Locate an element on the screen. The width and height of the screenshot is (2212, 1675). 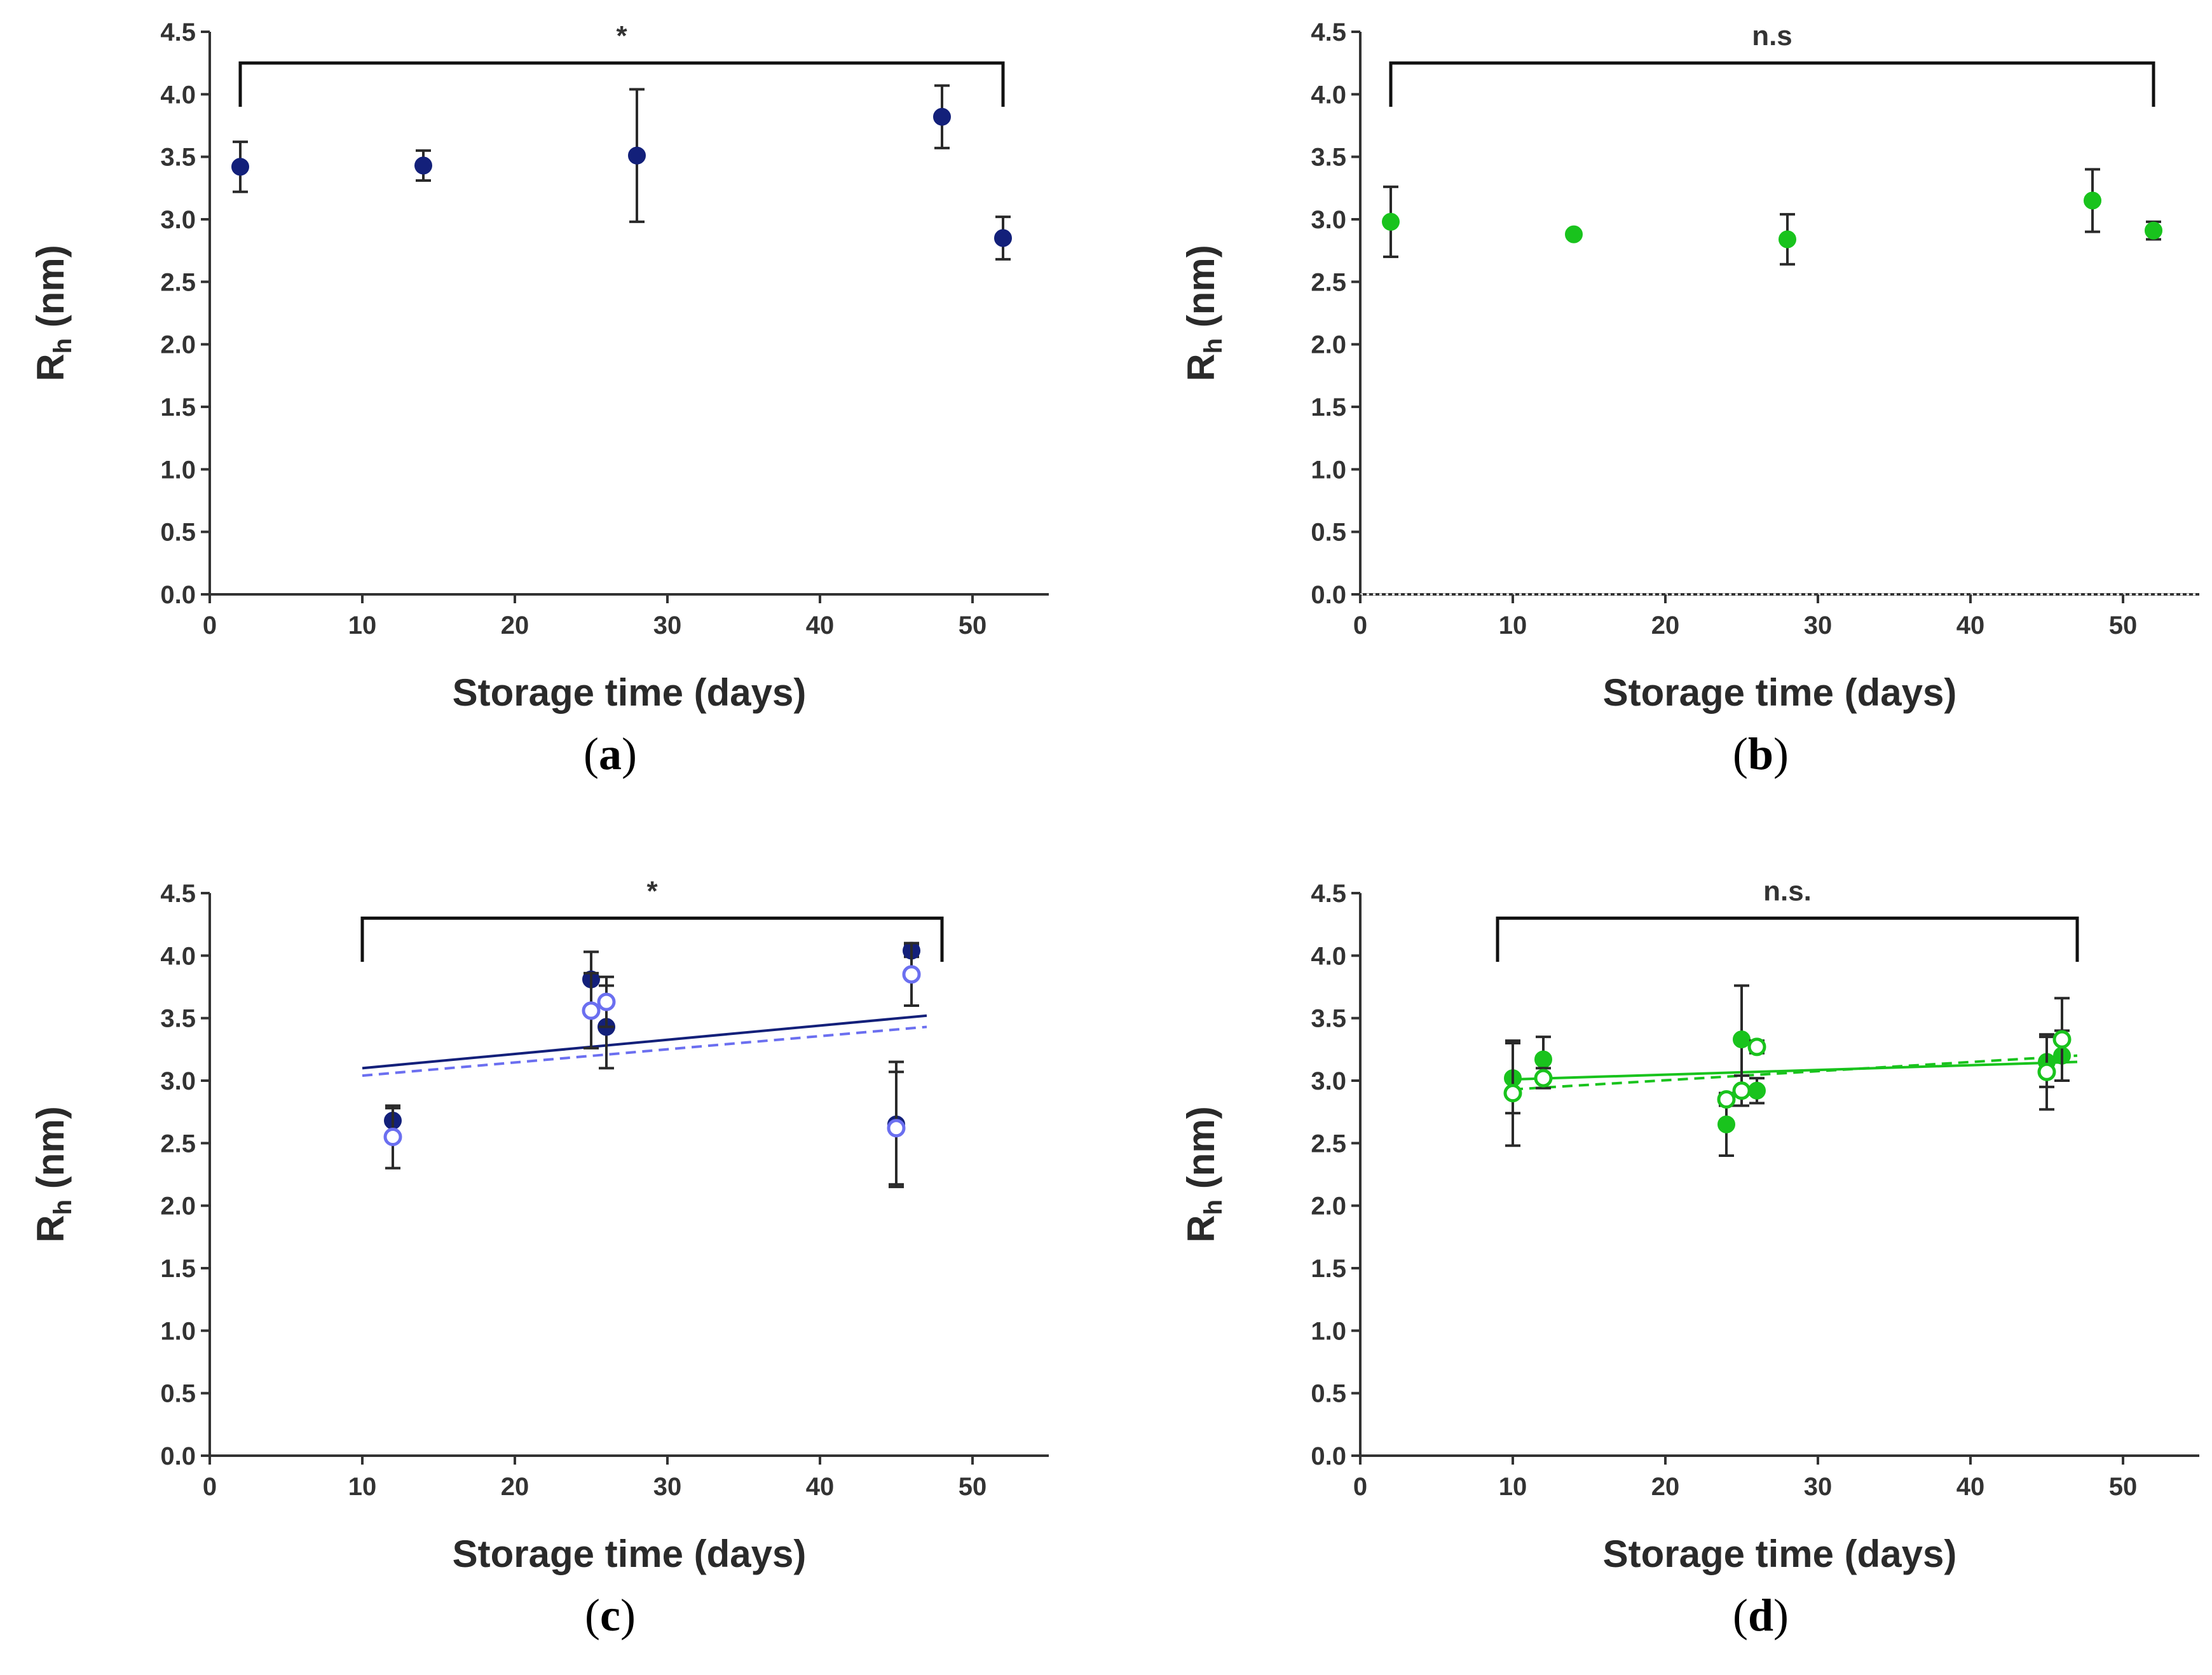
fit-line-fit-filled is located at coordinates (644, 1042).